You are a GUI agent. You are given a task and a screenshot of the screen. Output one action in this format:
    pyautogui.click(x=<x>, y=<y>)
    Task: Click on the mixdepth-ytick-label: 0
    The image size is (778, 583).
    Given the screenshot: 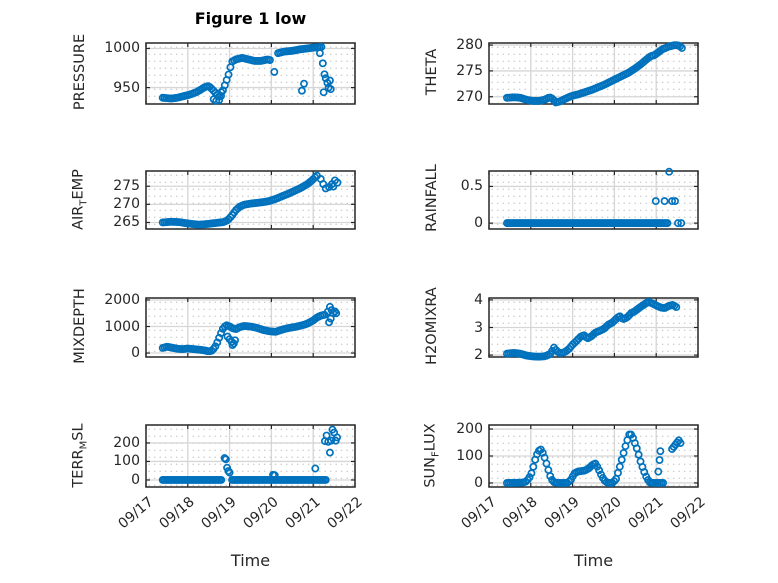 What is the action you would take?
    pyautogui.click(x=135, y=353)
    